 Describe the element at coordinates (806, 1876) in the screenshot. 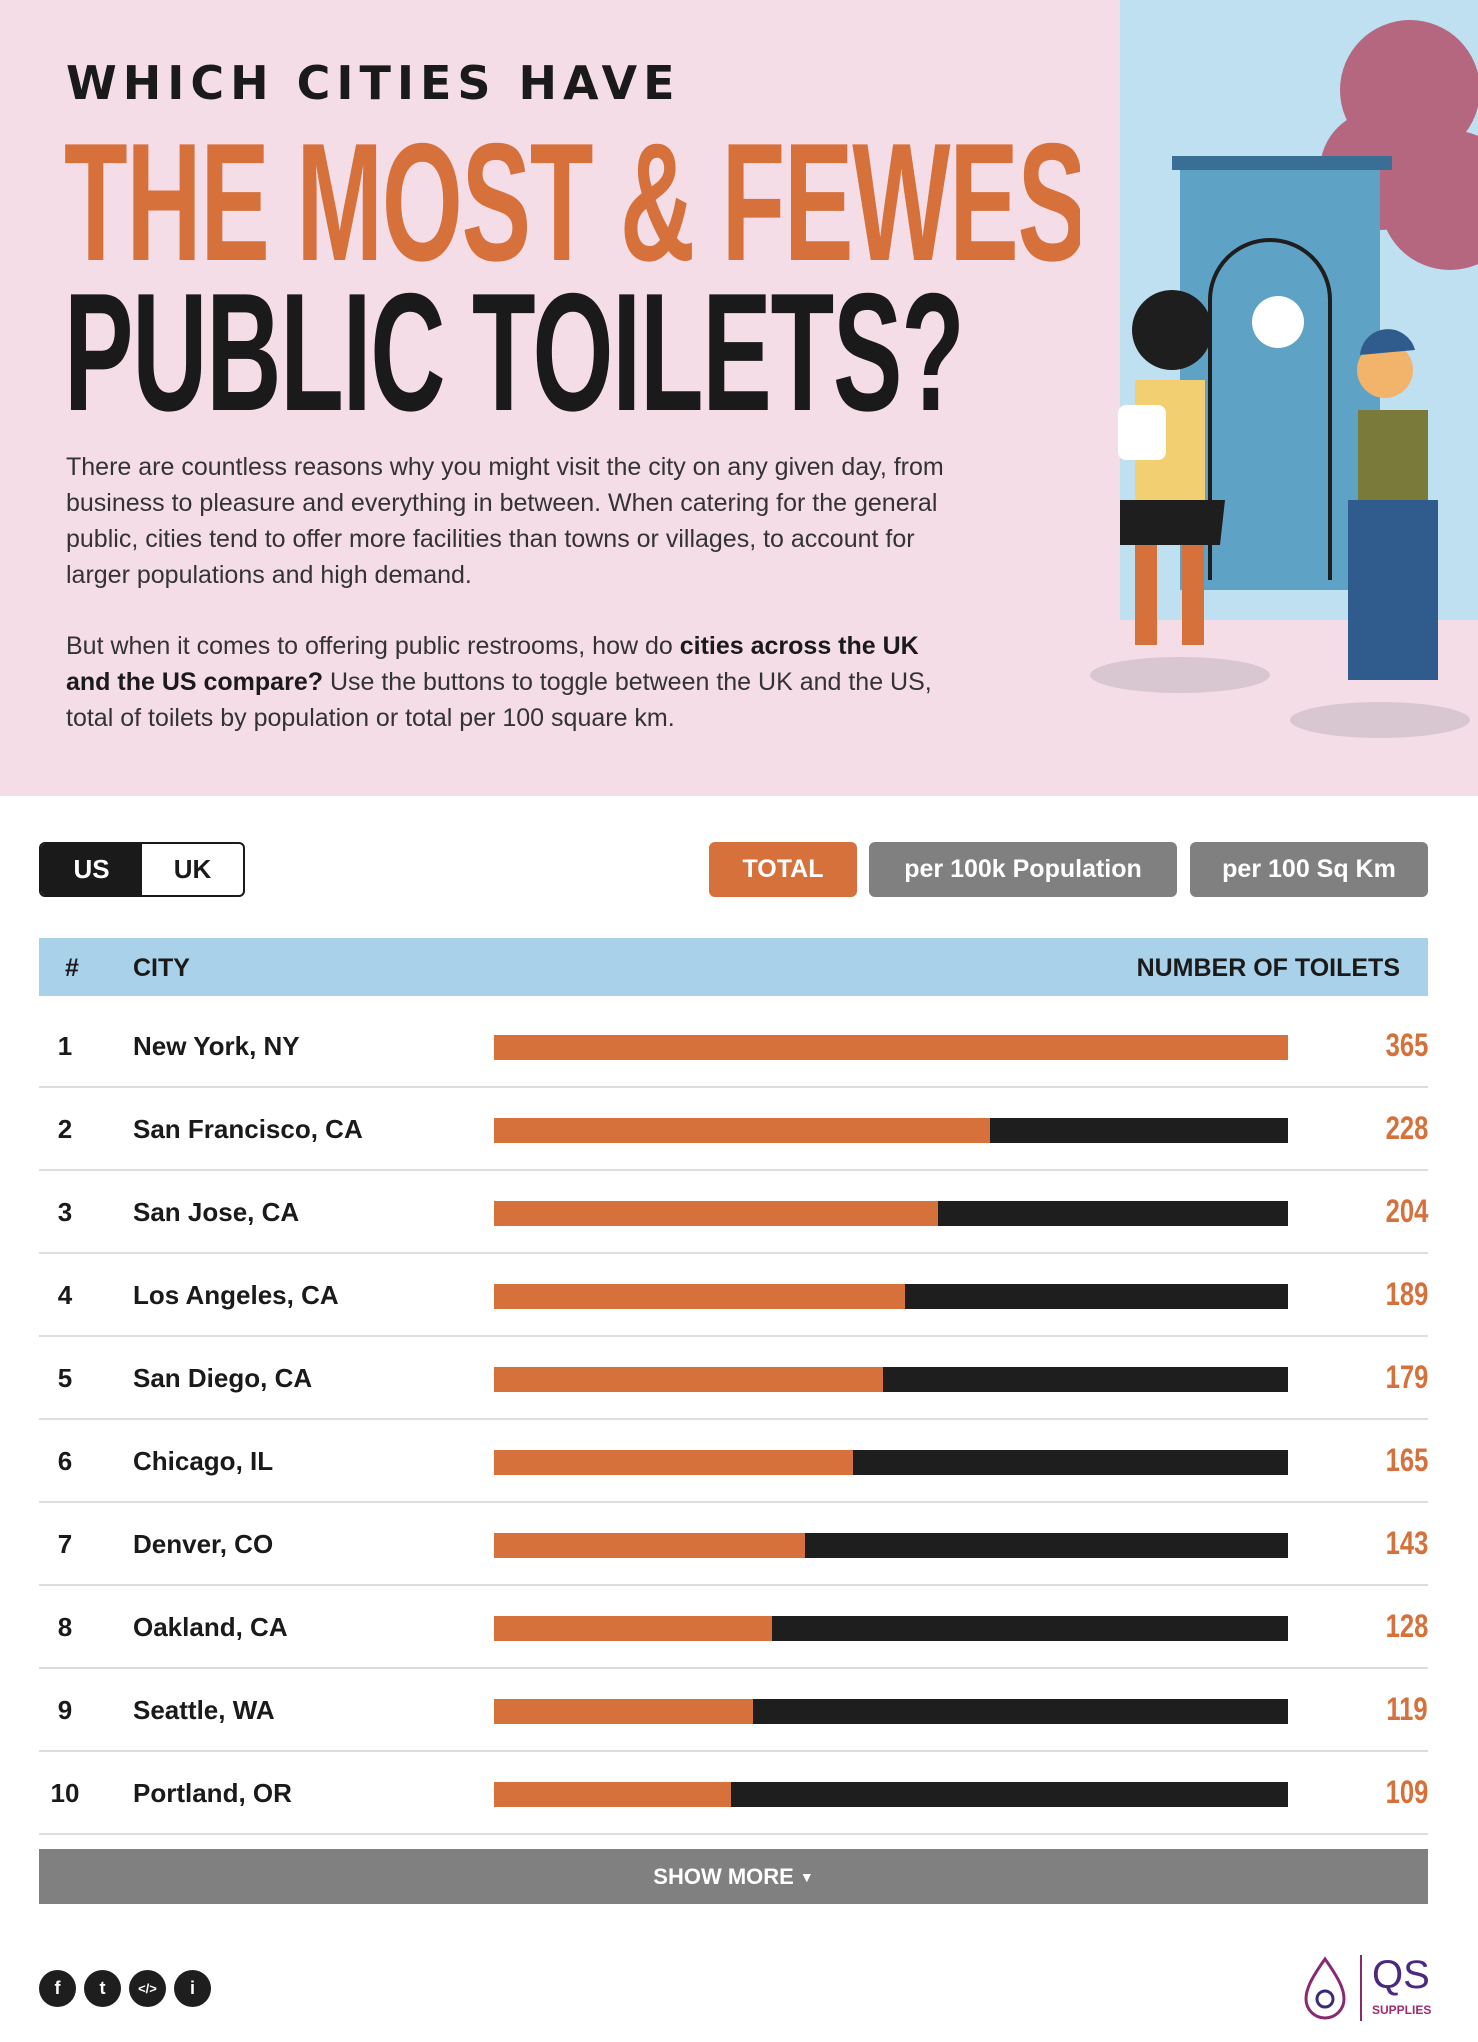

I see `caret-down-icon: ▼` at that location.